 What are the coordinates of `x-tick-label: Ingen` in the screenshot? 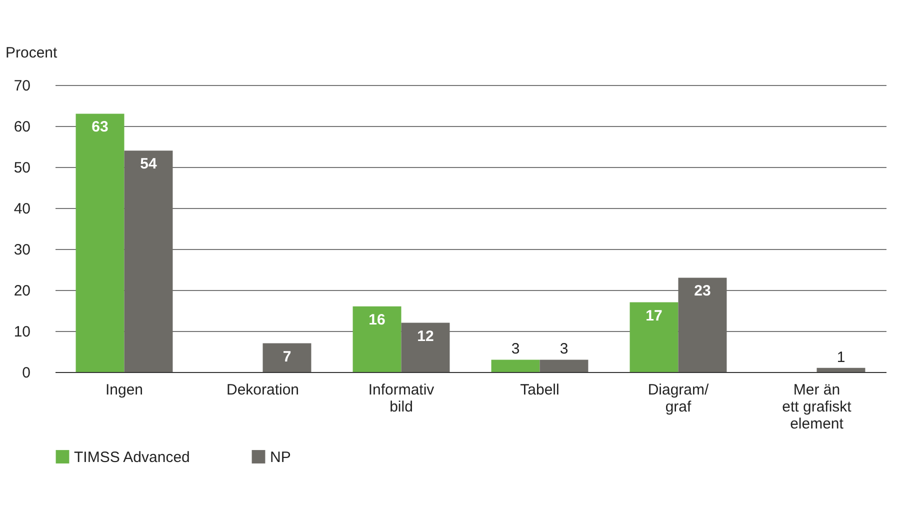 It's located at (124, 390).